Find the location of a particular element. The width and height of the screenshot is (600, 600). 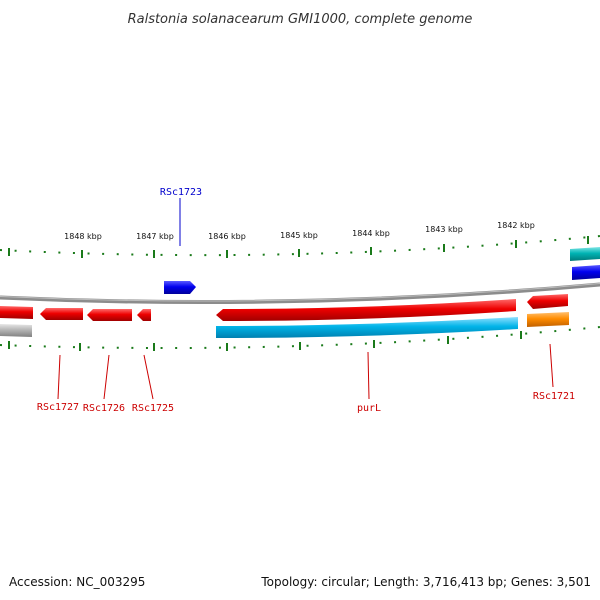

gene-purl-cyan-bar is located at coordinates (367, 327).